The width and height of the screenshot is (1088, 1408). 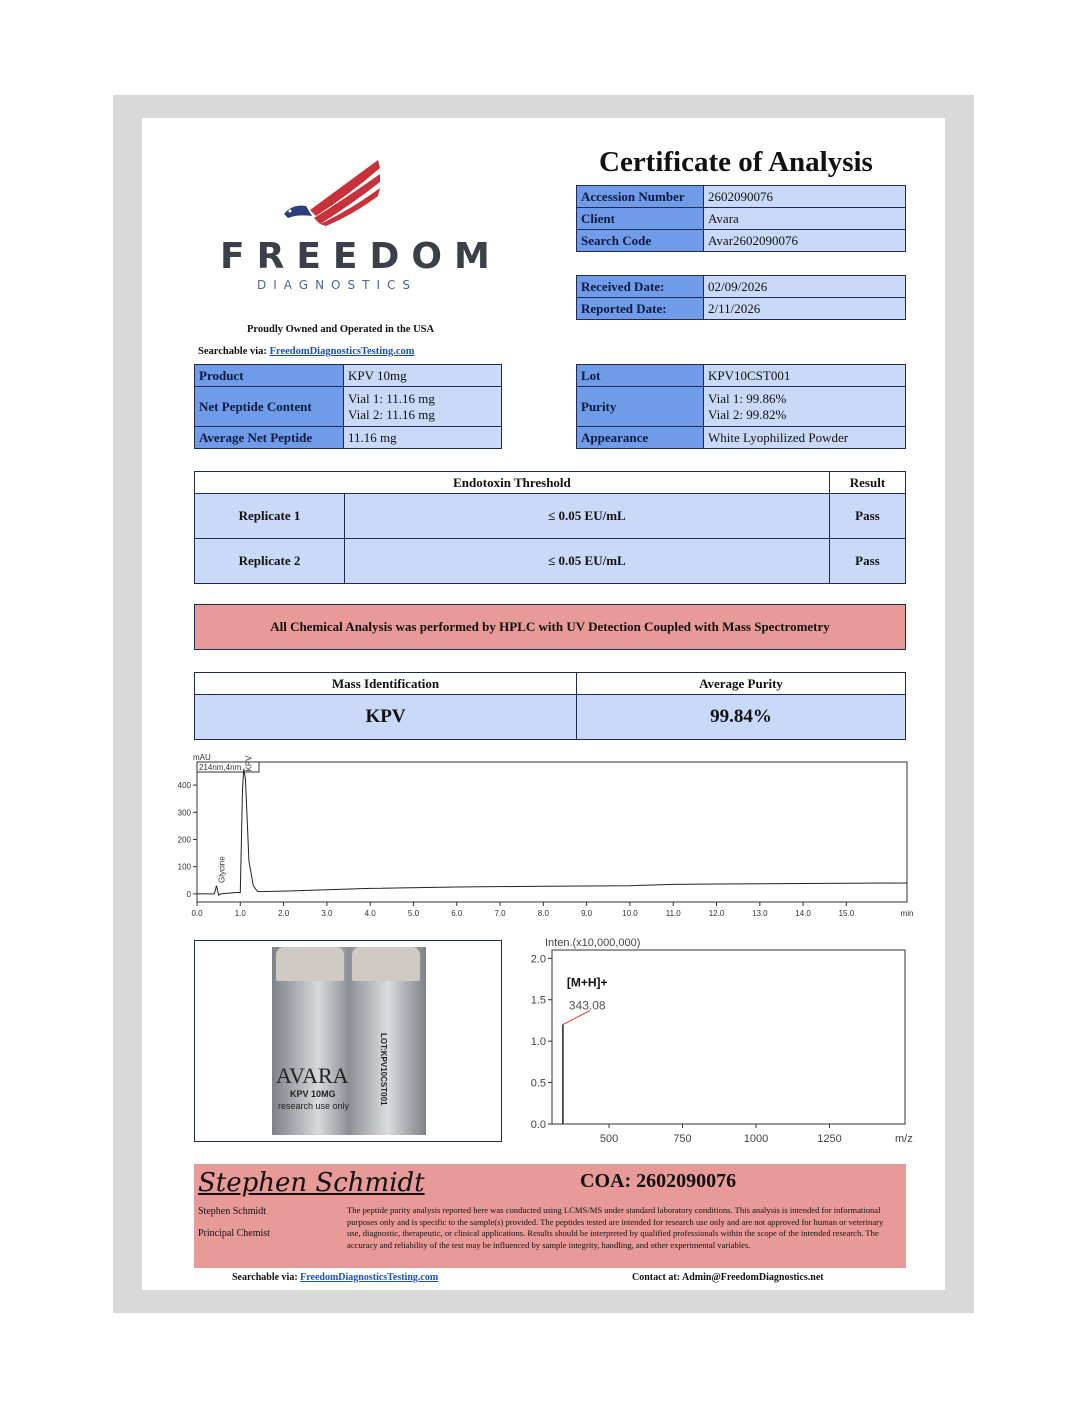 I want to click on result-header: Result, so click(x=867, y=482).